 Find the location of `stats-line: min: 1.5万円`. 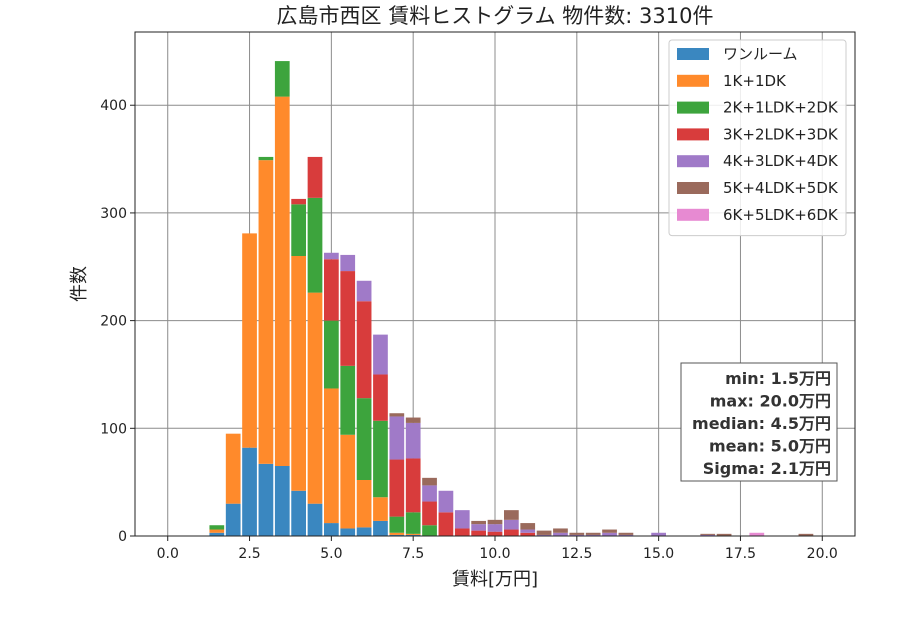

stats-line: min: 1.5万円 is located at coordinates (778, 378).